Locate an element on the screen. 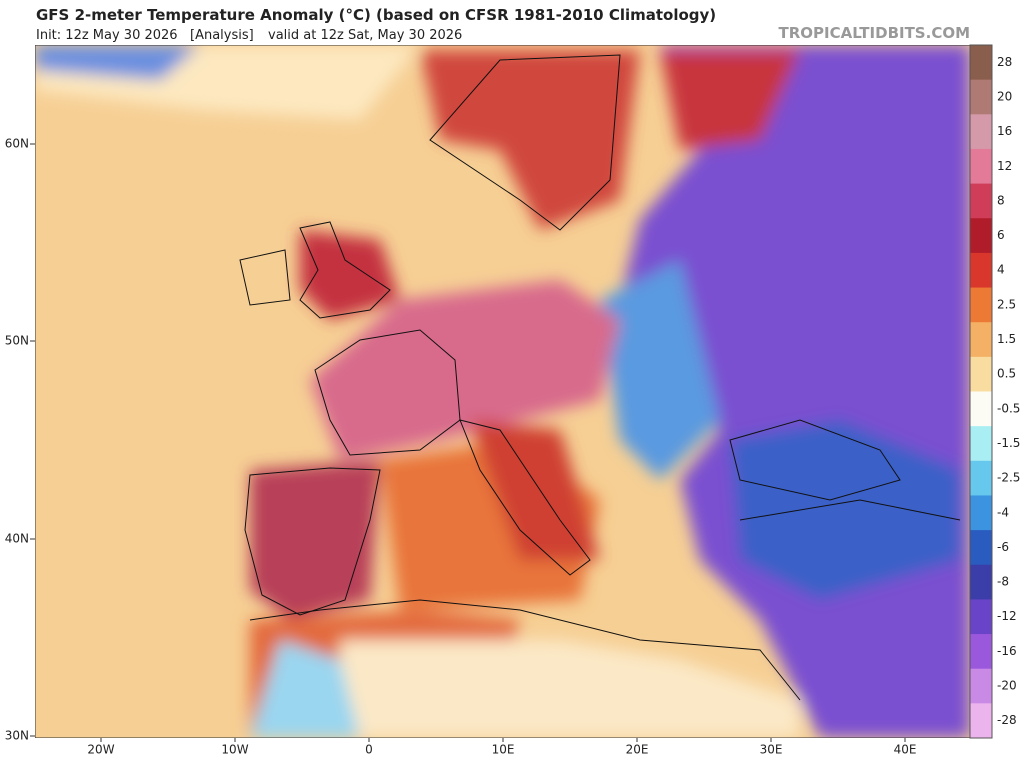 This screenshot has height=761, width=1024. valid-time: valid at 12z Sat, May 30 2026 is located at coordinates (365, 35).